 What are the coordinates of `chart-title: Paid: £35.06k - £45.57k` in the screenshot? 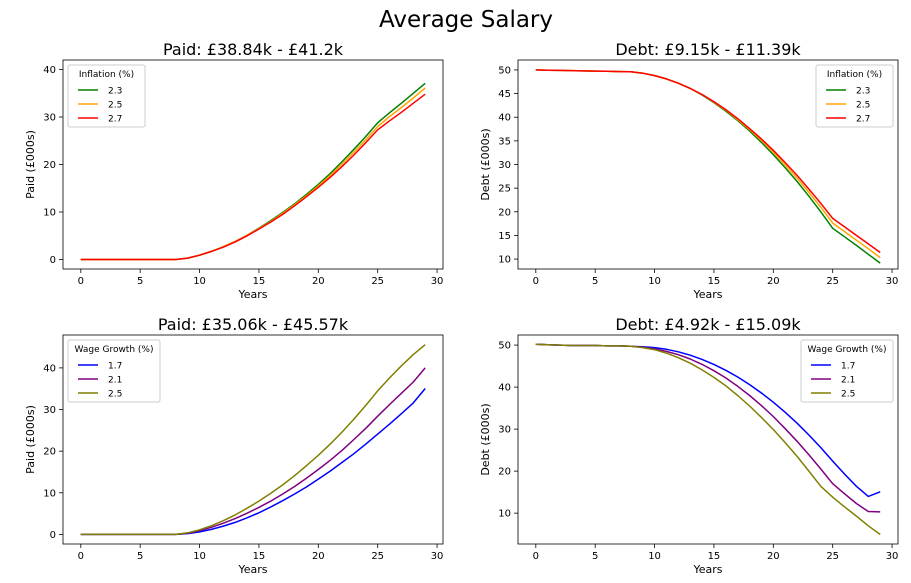 It's located at (253, 324).